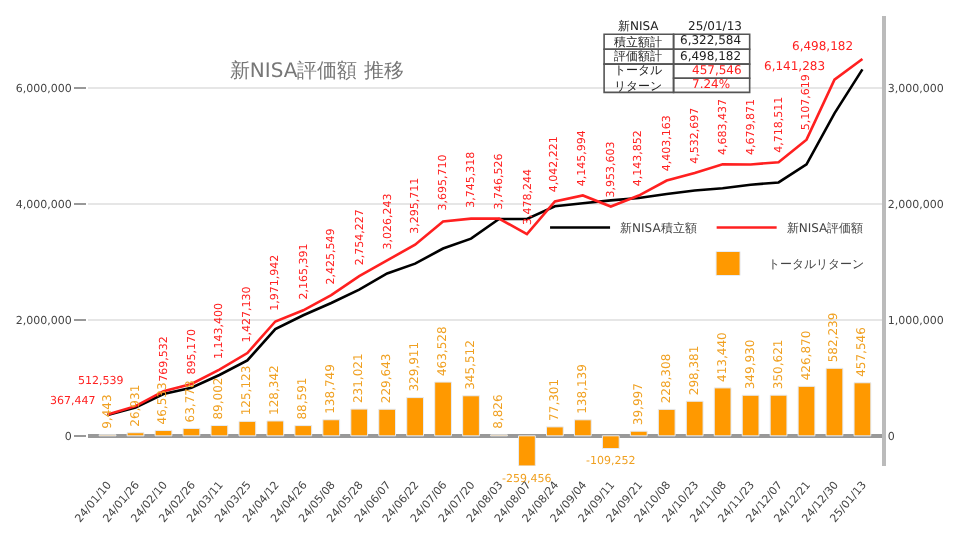  I want to click on text: 新NISA評価額 推移, so click(316, 71).